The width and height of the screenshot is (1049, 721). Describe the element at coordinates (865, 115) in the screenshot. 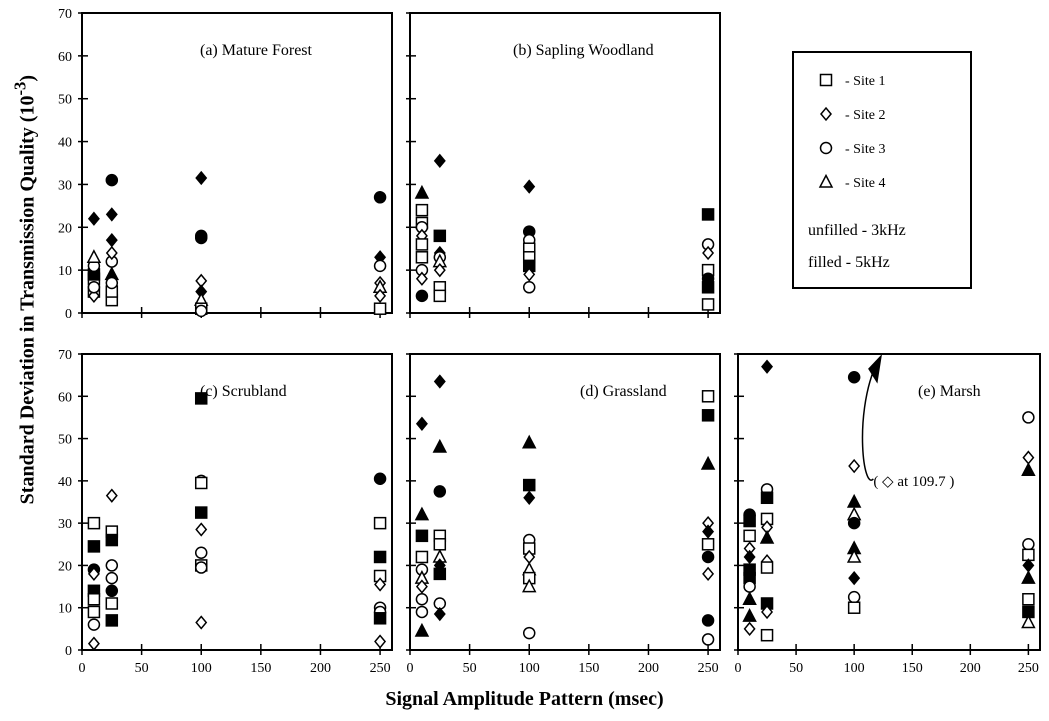

I see `legend-label: - Site 2` at that location.